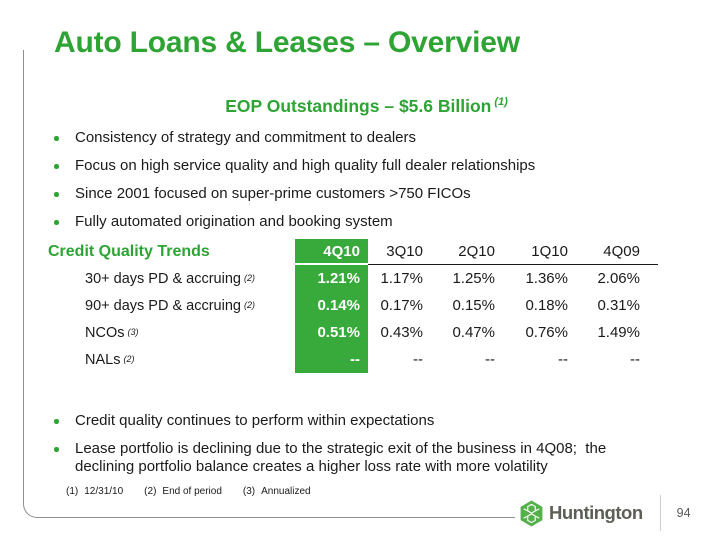 This screenshot has width=720, height=540. I want to click on table-row-label: NALs (2), so click(171, 359).